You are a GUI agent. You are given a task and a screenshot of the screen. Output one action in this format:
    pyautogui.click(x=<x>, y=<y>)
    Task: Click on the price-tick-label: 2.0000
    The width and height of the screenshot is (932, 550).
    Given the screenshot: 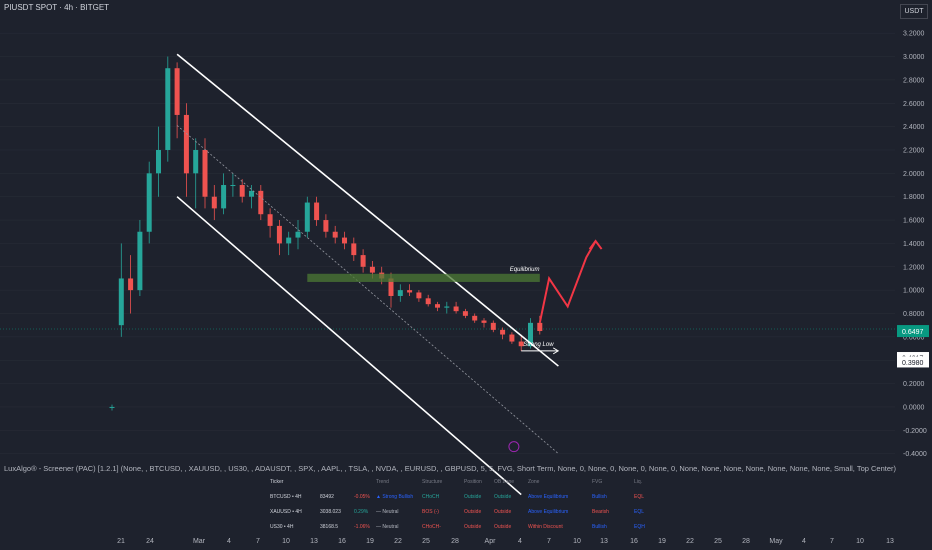 What is the action you would take?
    pyautogui.click(x=914, y=174)
    